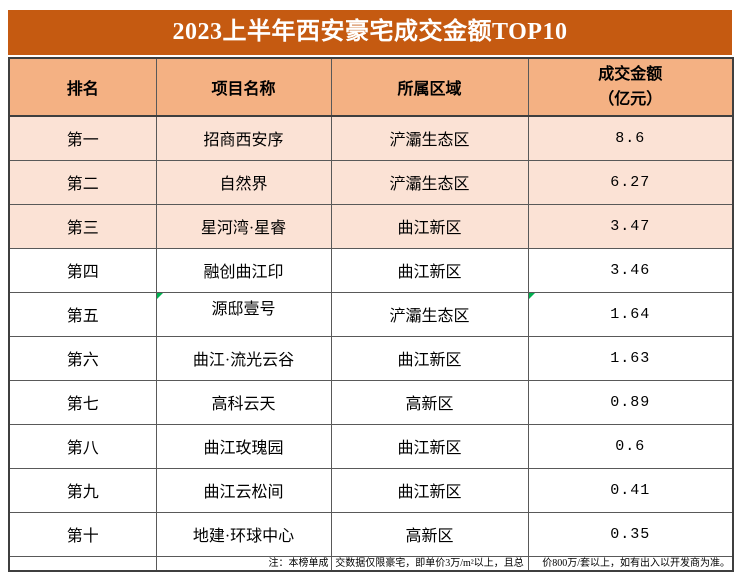  What do you see at coordinates (630, 563) in the screenshot?
I see `footnote-part3: 价800万/套以上，如有出入以开发商为准。` at bounding box center [630, 563].